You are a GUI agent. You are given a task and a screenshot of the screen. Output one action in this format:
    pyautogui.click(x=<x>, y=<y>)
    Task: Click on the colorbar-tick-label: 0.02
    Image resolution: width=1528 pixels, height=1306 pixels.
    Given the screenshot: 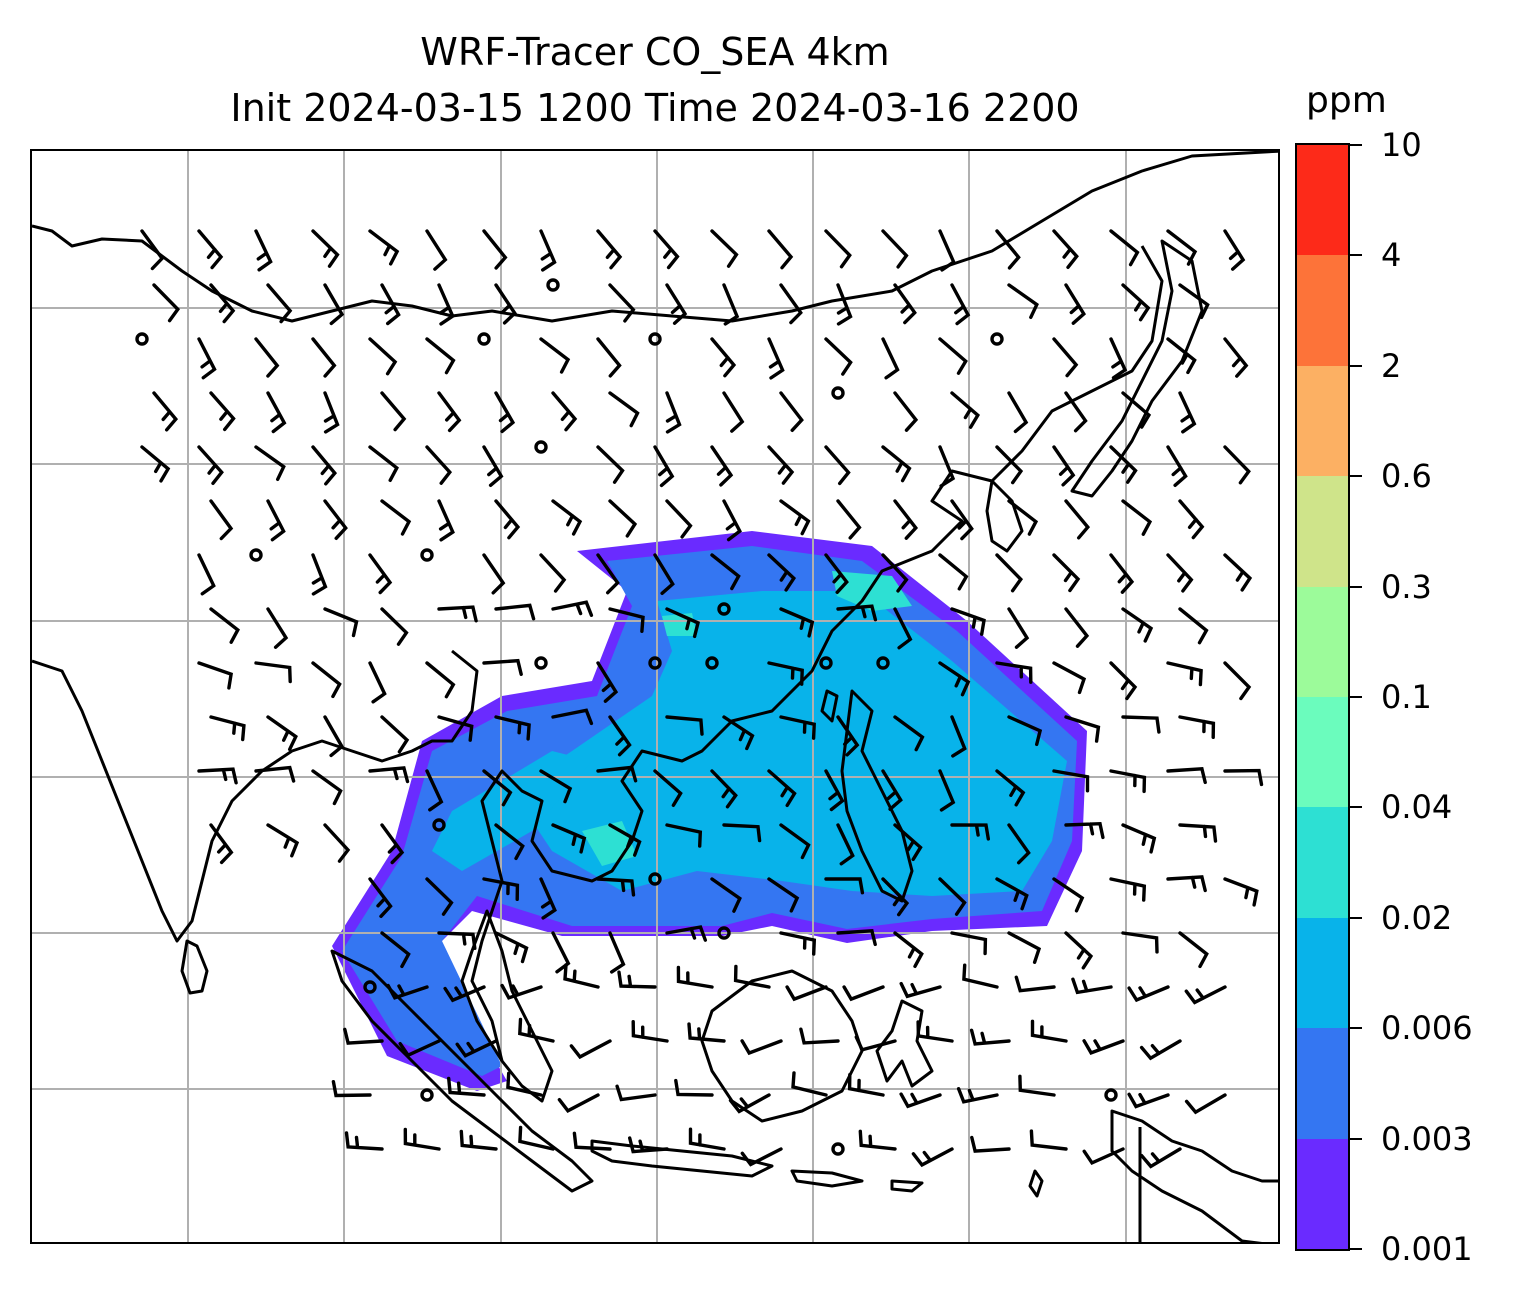 What is the action you would take?
    pyautogui.click(x=1417, y=917)
    